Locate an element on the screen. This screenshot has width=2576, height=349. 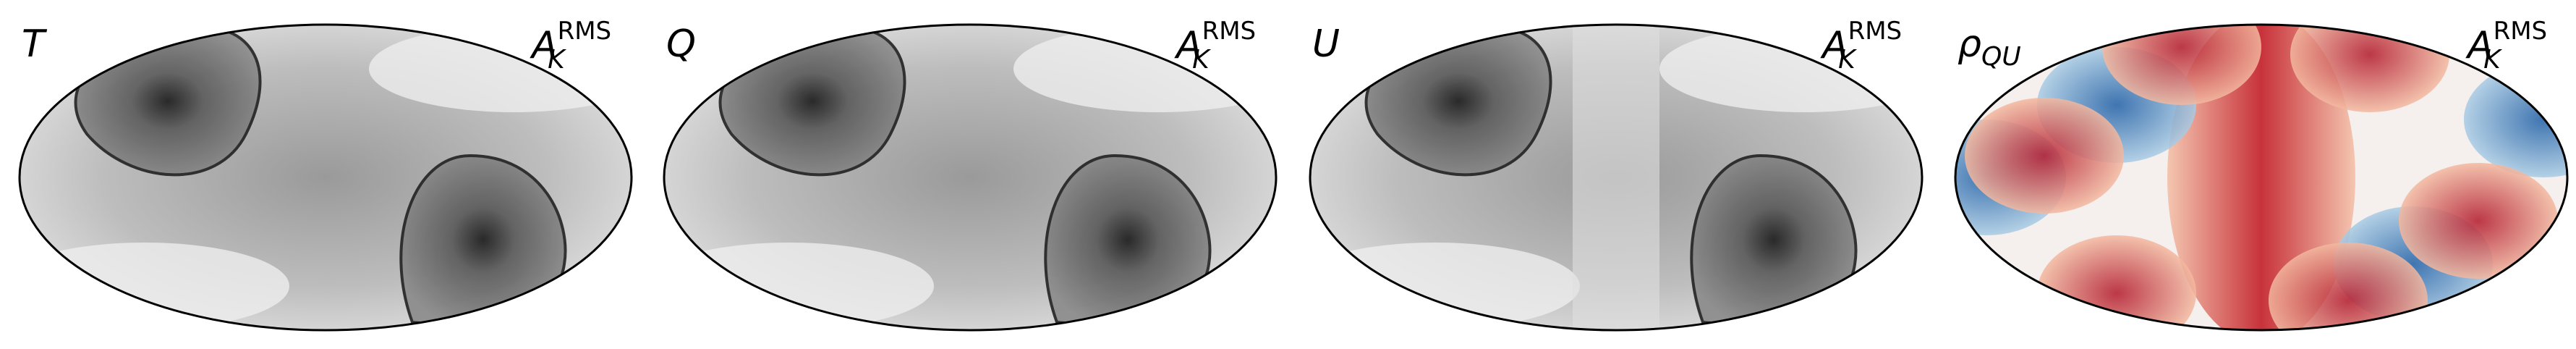
panel-label: U is located at coordinates (1326, 44).